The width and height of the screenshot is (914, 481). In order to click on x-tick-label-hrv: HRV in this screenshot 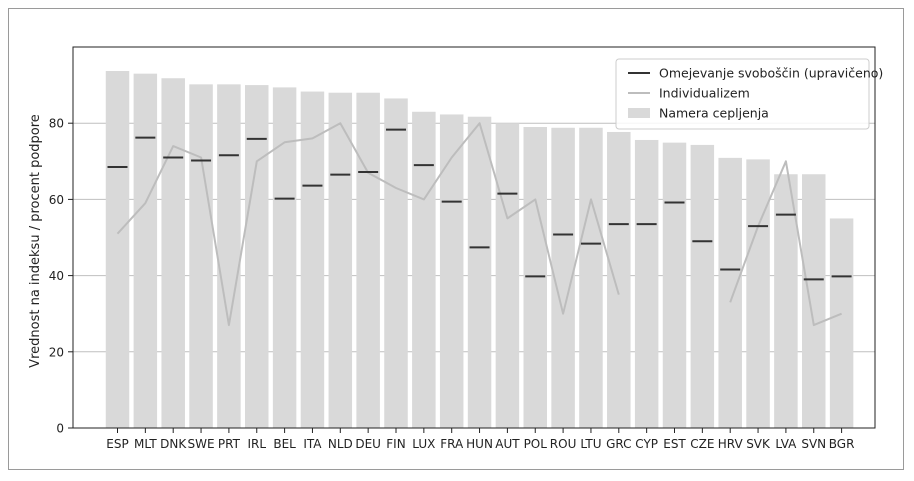, I will do `click(731, 444)`.